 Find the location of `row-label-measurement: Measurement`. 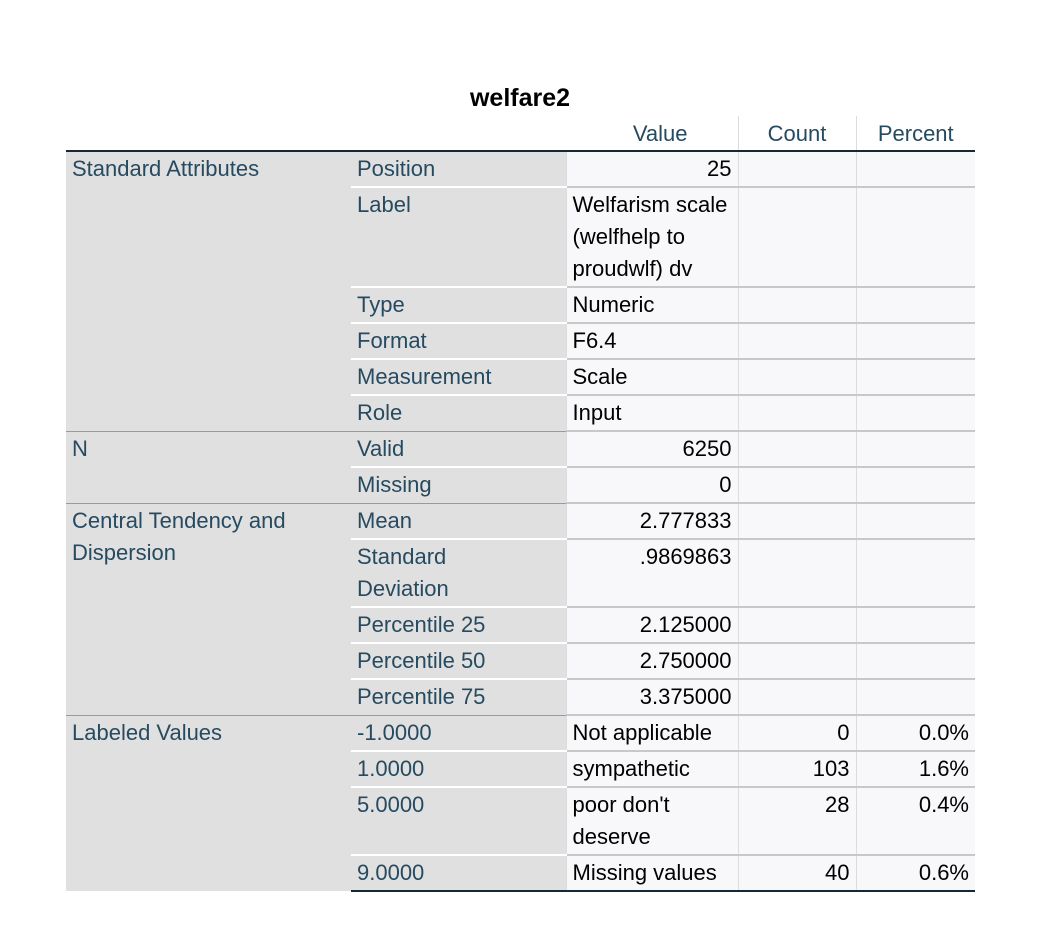

row-label-measurement: Measurement is located at coordinates (458, 377).